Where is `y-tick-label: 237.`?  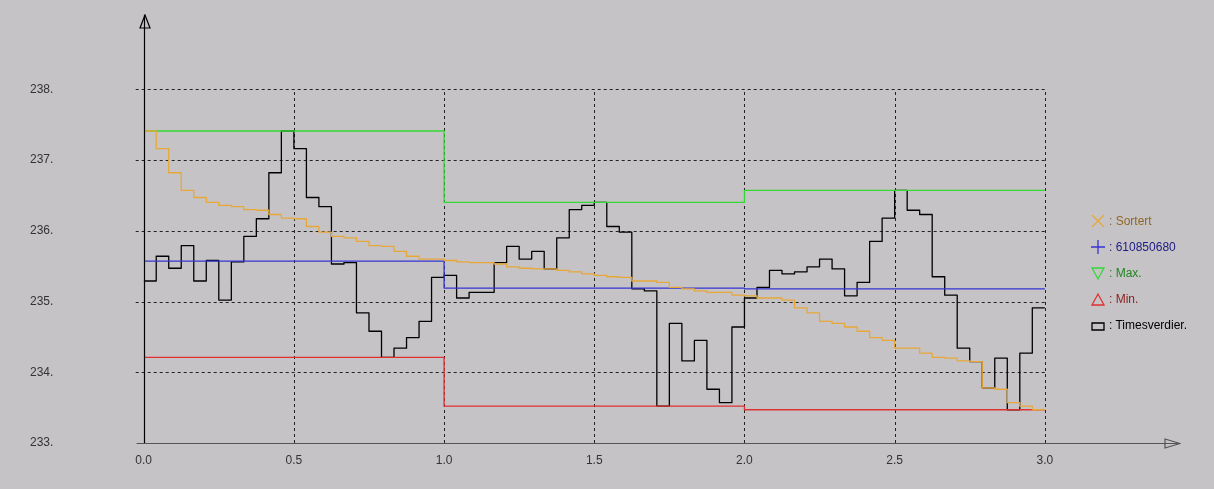
y-tick-label: 237. is located at coordinates (42, 159).